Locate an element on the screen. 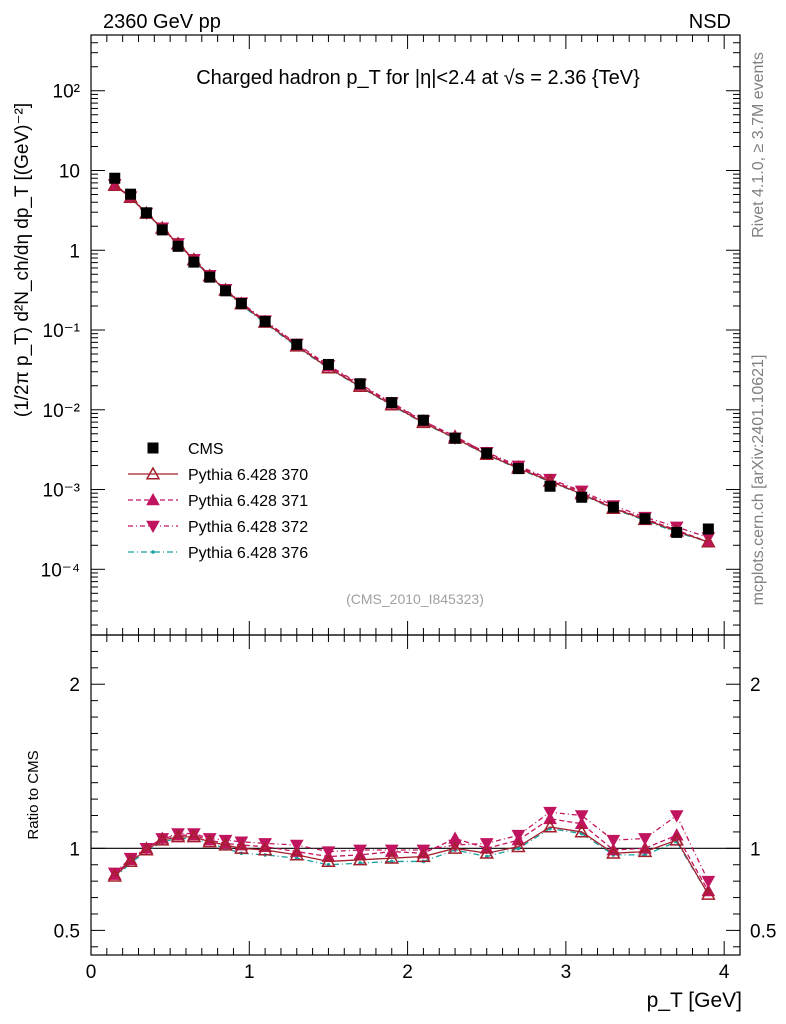  x-tick-label: 1 is located at coordinates (249, 972).